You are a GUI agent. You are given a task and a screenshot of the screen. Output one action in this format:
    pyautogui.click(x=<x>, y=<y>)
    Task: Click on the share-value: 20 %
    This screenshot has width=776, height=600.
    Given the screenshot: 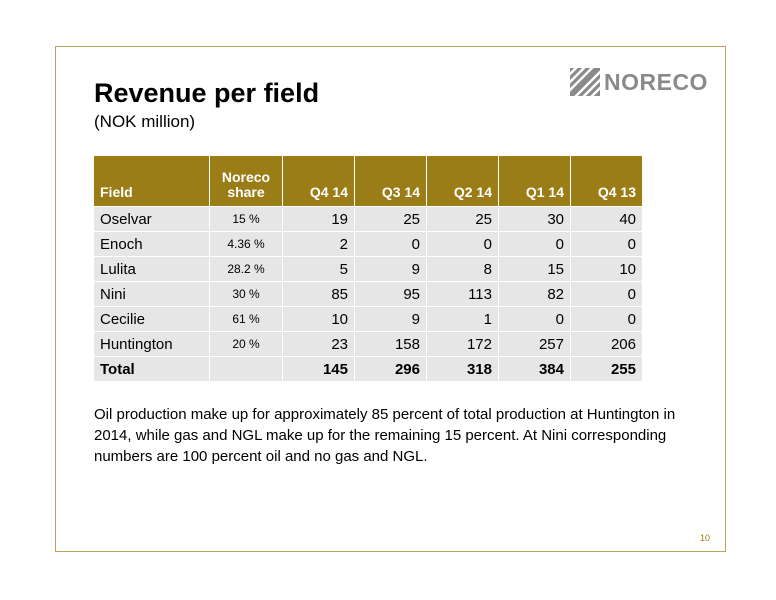 What is the action you would take?
    pyautogui.click(x=246, y=344)
    